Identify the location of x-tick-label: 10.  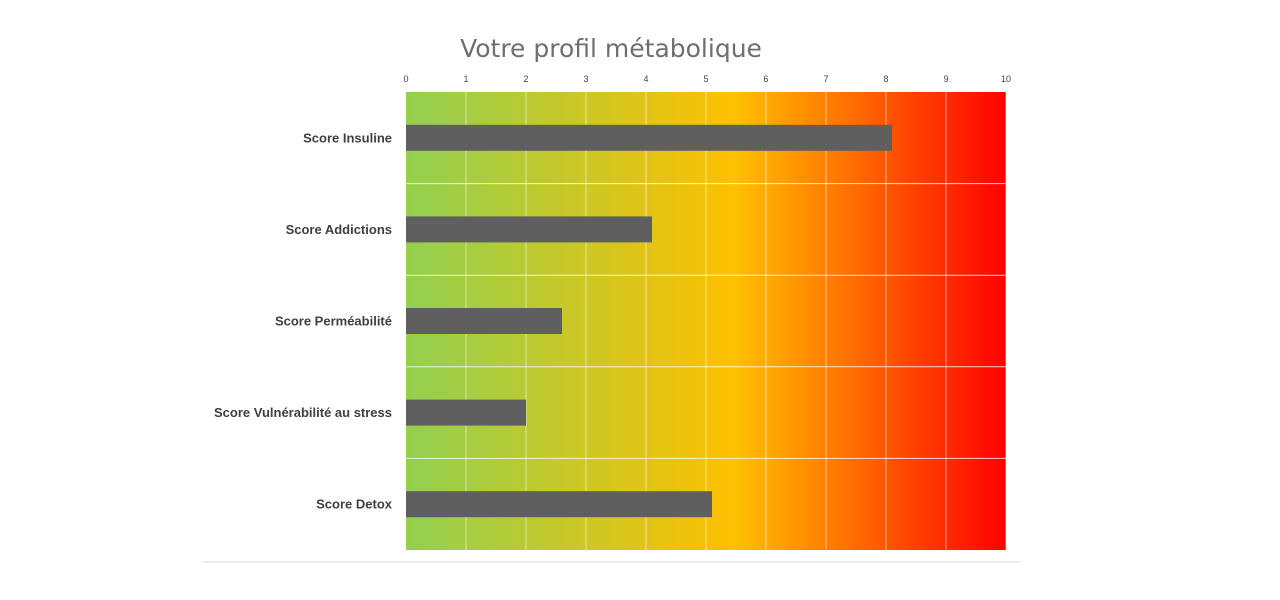
(1006, 79).